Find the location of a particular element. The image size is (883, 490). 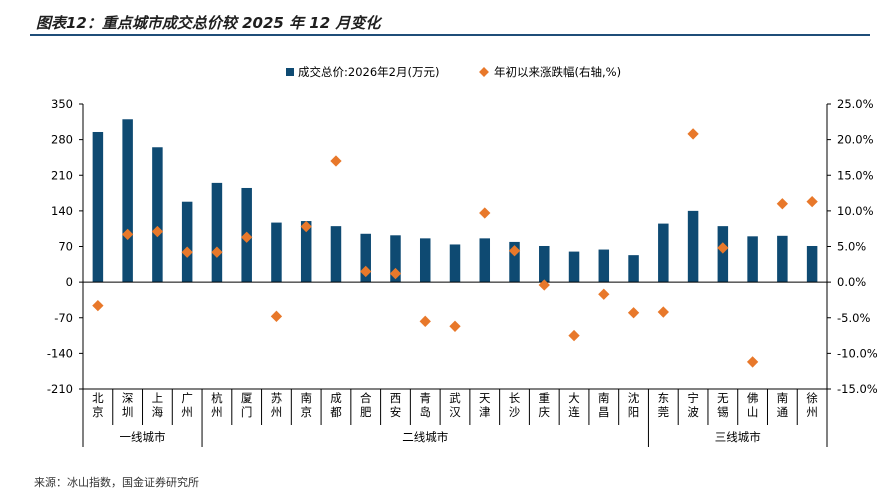

category-label-char: 昌 is located at coordinates (604, 412).